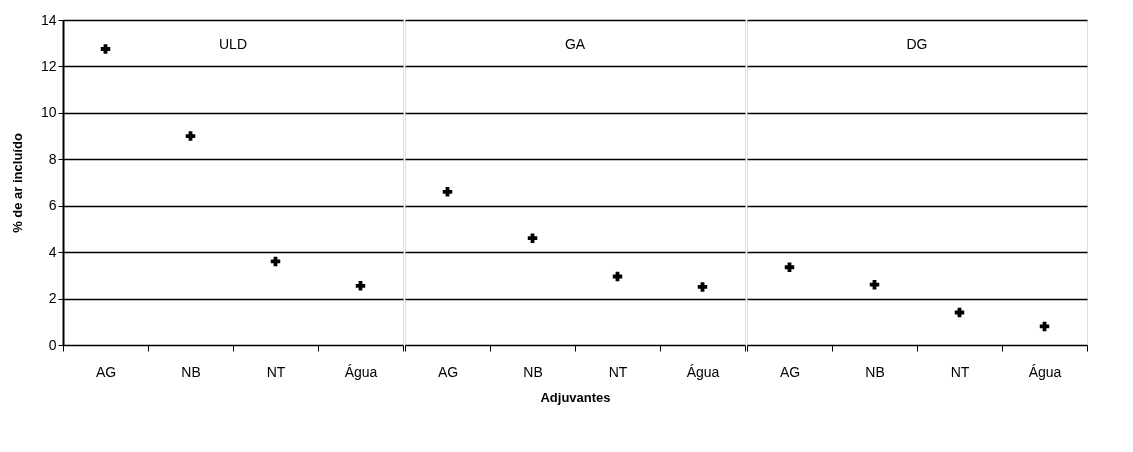  Describe the element at coordinates (575, 397) in the screenshot. I see `x-axis-title: Adjuvantes` at that location.